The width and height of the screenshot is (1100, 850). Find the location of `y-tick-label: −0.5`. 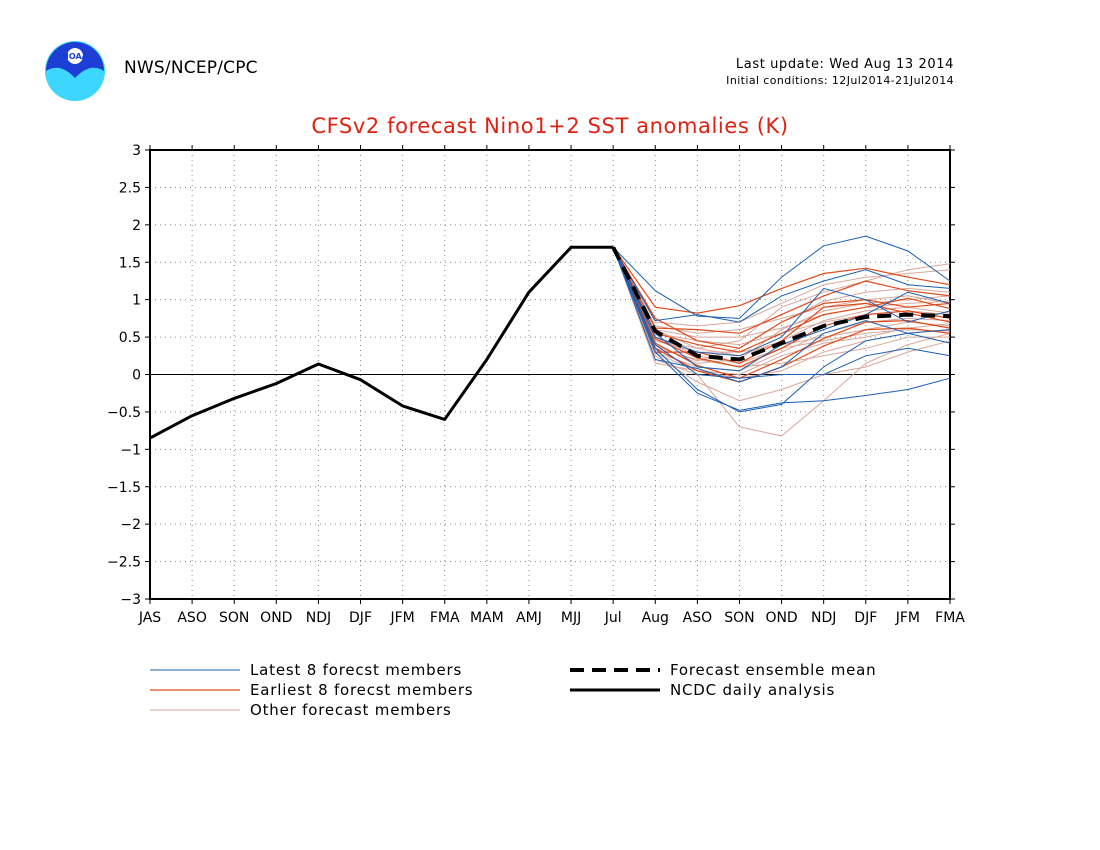

y-tick-label: −0.5 is located at coordinates (124, 413).